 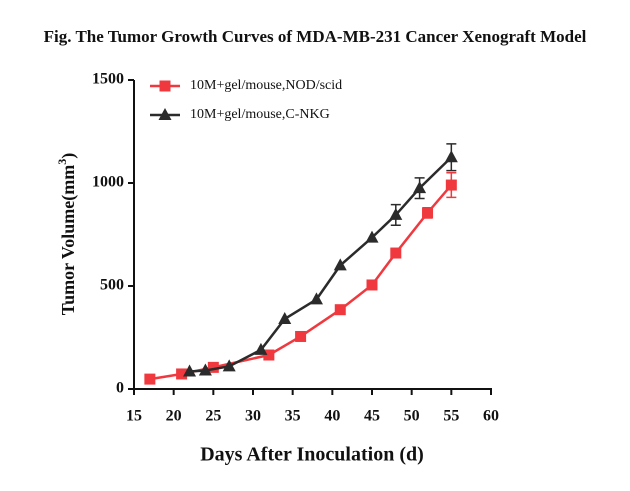 What do you see at coordinates (293, 416) in the screenshot?
I see `x-tick-label: 35` at bounding box center [293, 416].